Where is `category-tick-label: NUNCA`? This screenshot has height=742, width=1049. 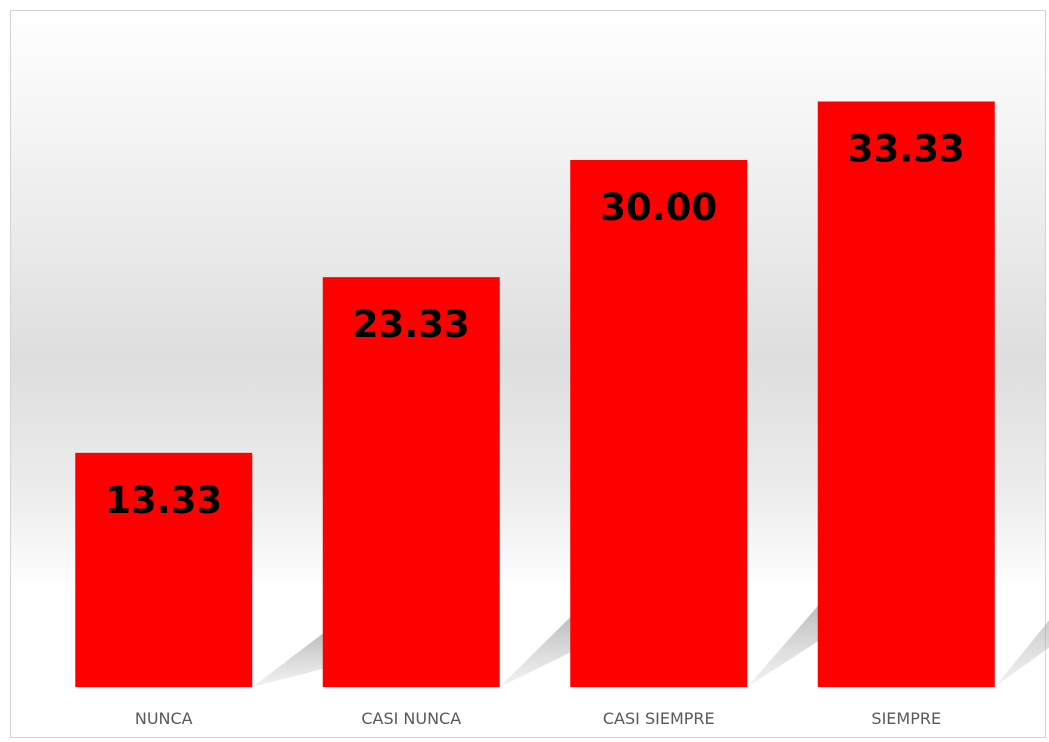
category-tick-label: NUNCA is located at coordinates (164, 718).